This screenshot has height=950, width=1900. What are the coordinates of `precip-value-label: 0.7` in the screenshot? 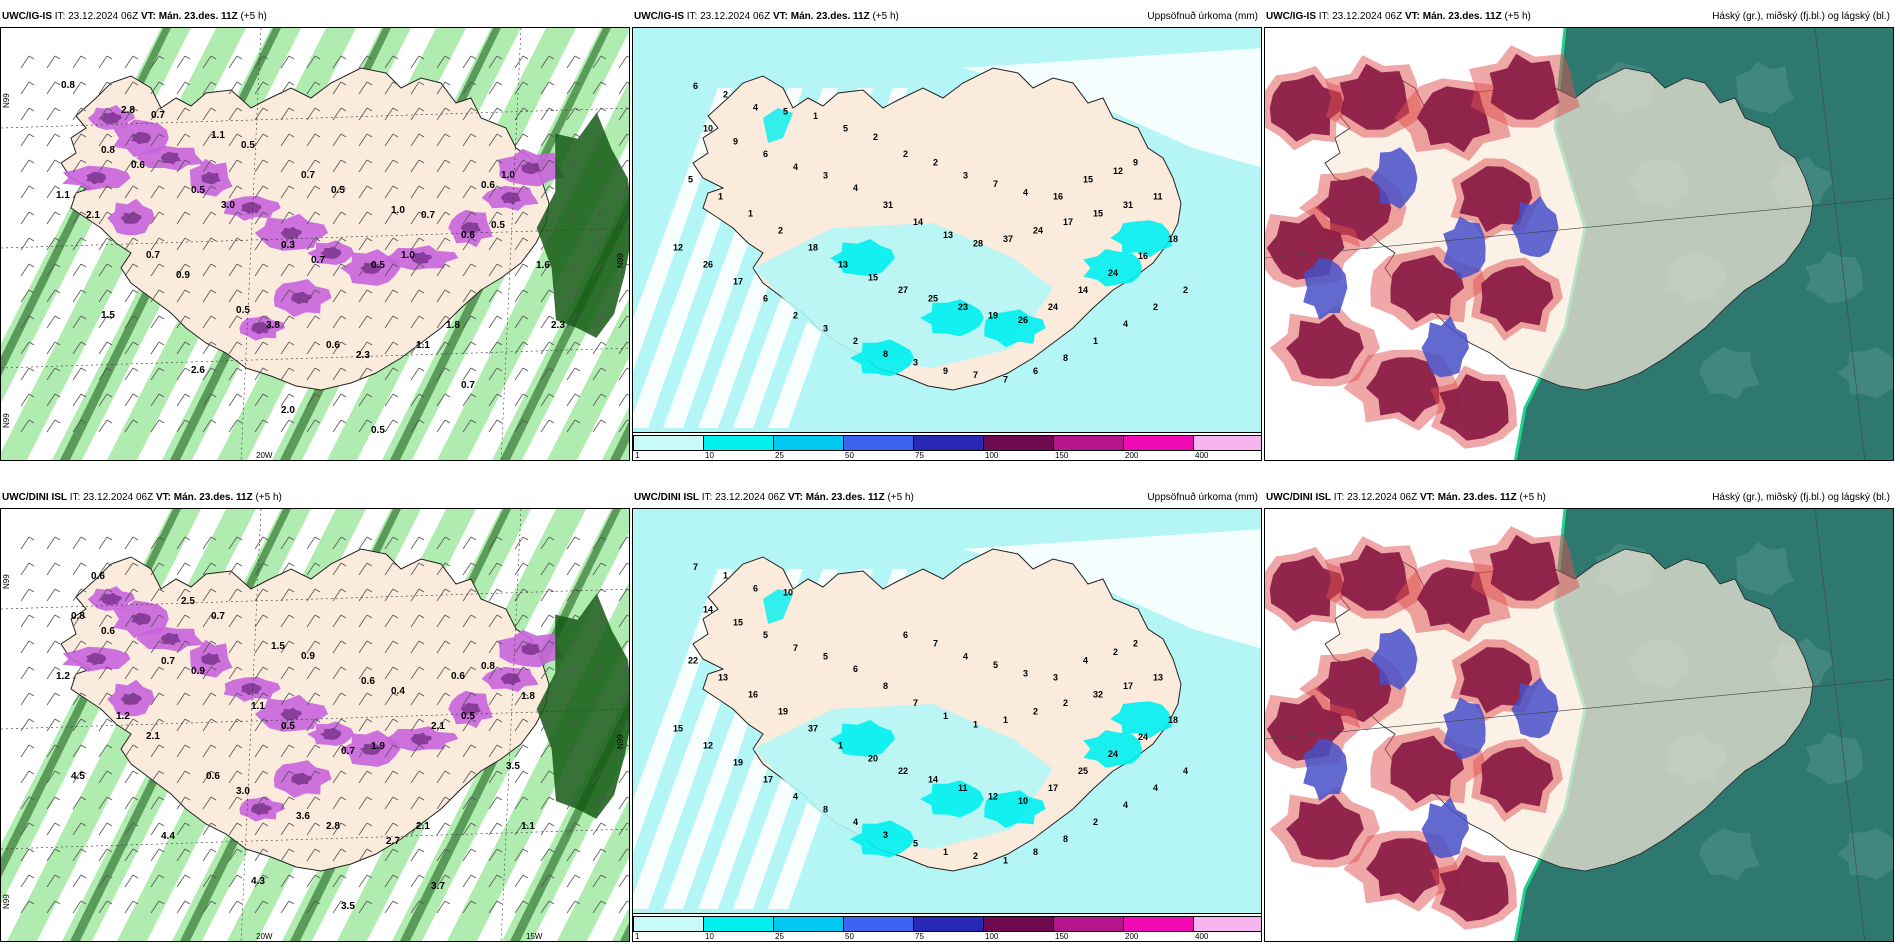 It's located at (153, 255).